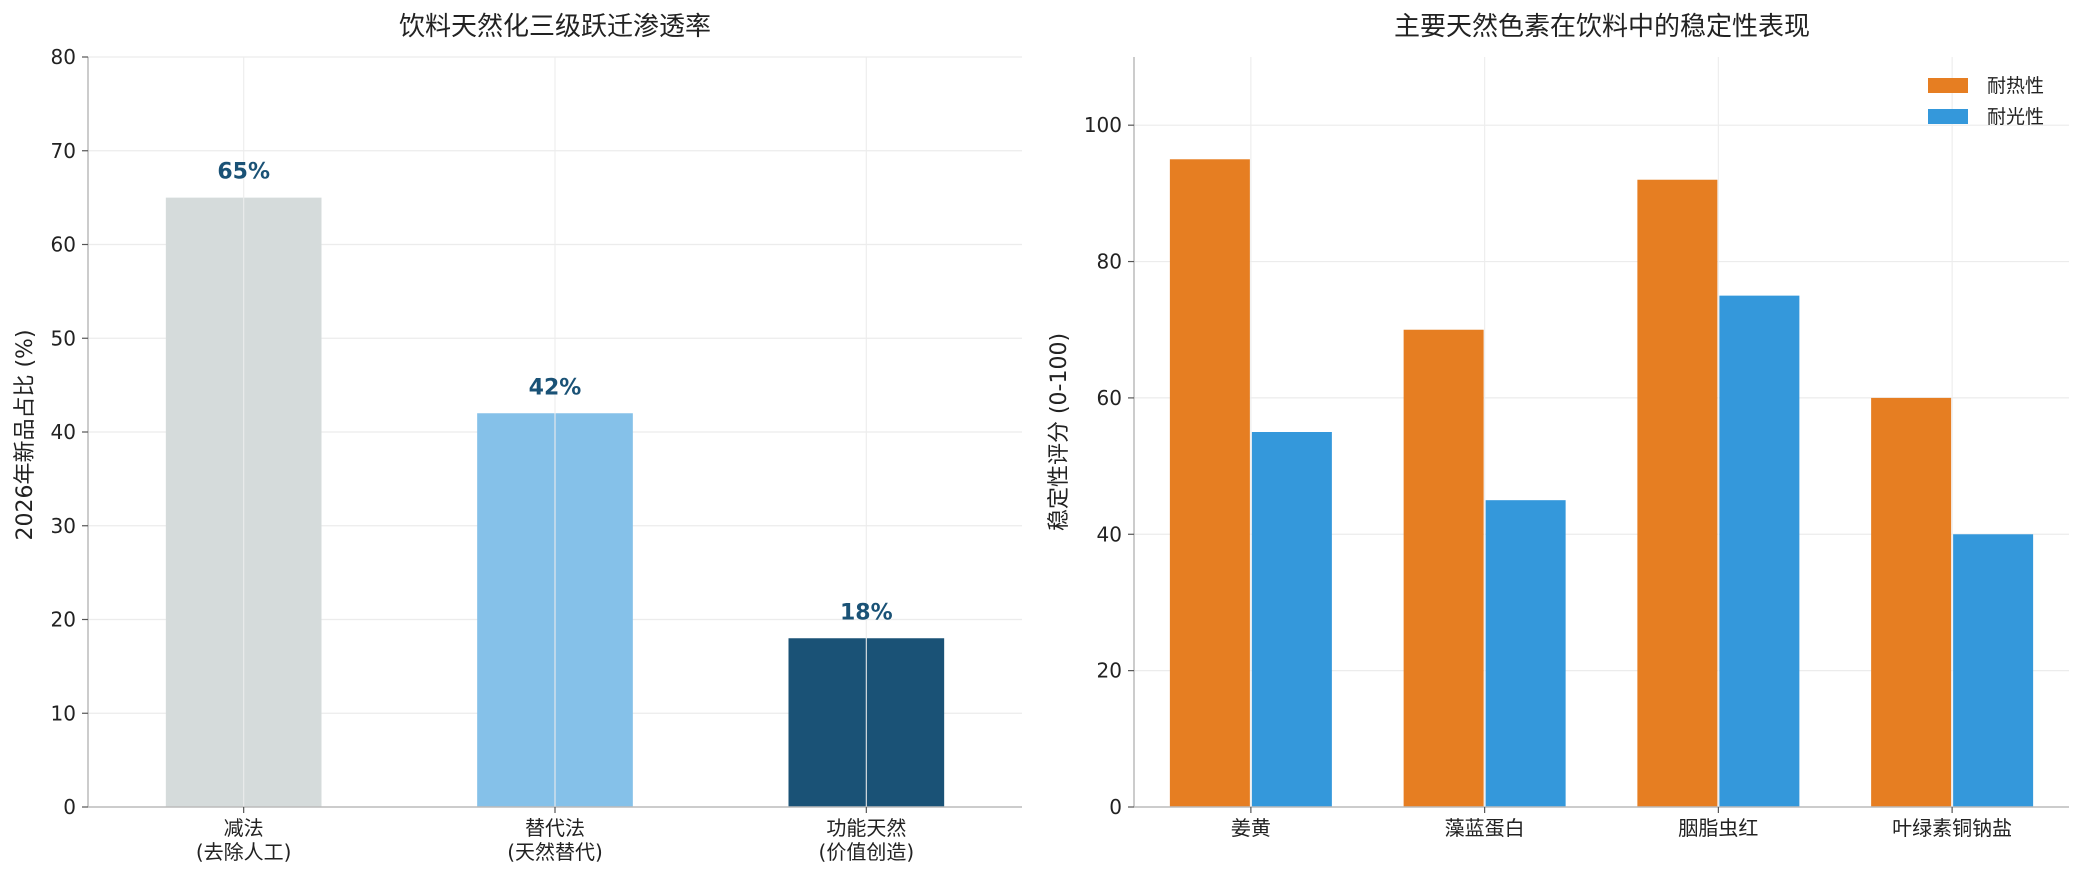  I want to click on right-ytick-label-1: 20, so click(1109, 671).